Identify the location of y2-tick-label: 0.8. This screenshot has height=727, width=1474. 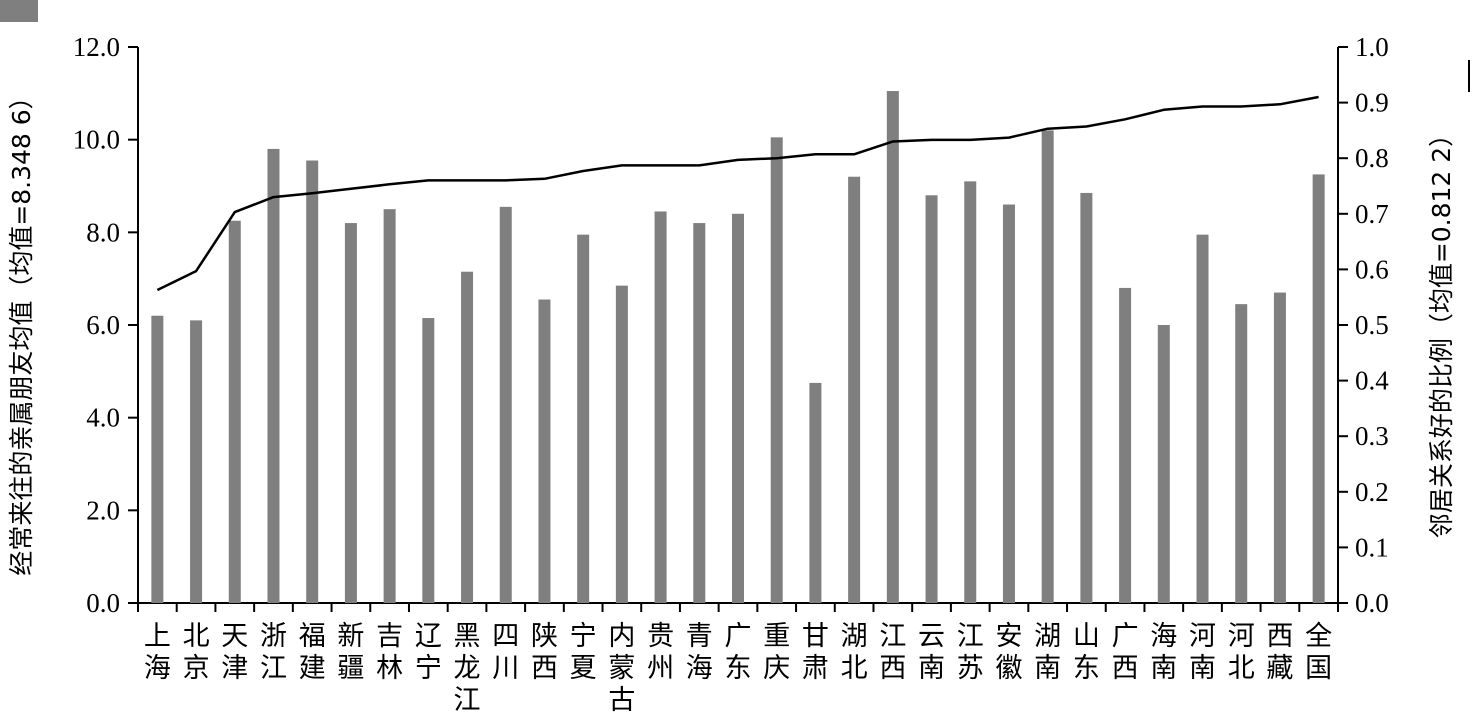
(1372, 158).